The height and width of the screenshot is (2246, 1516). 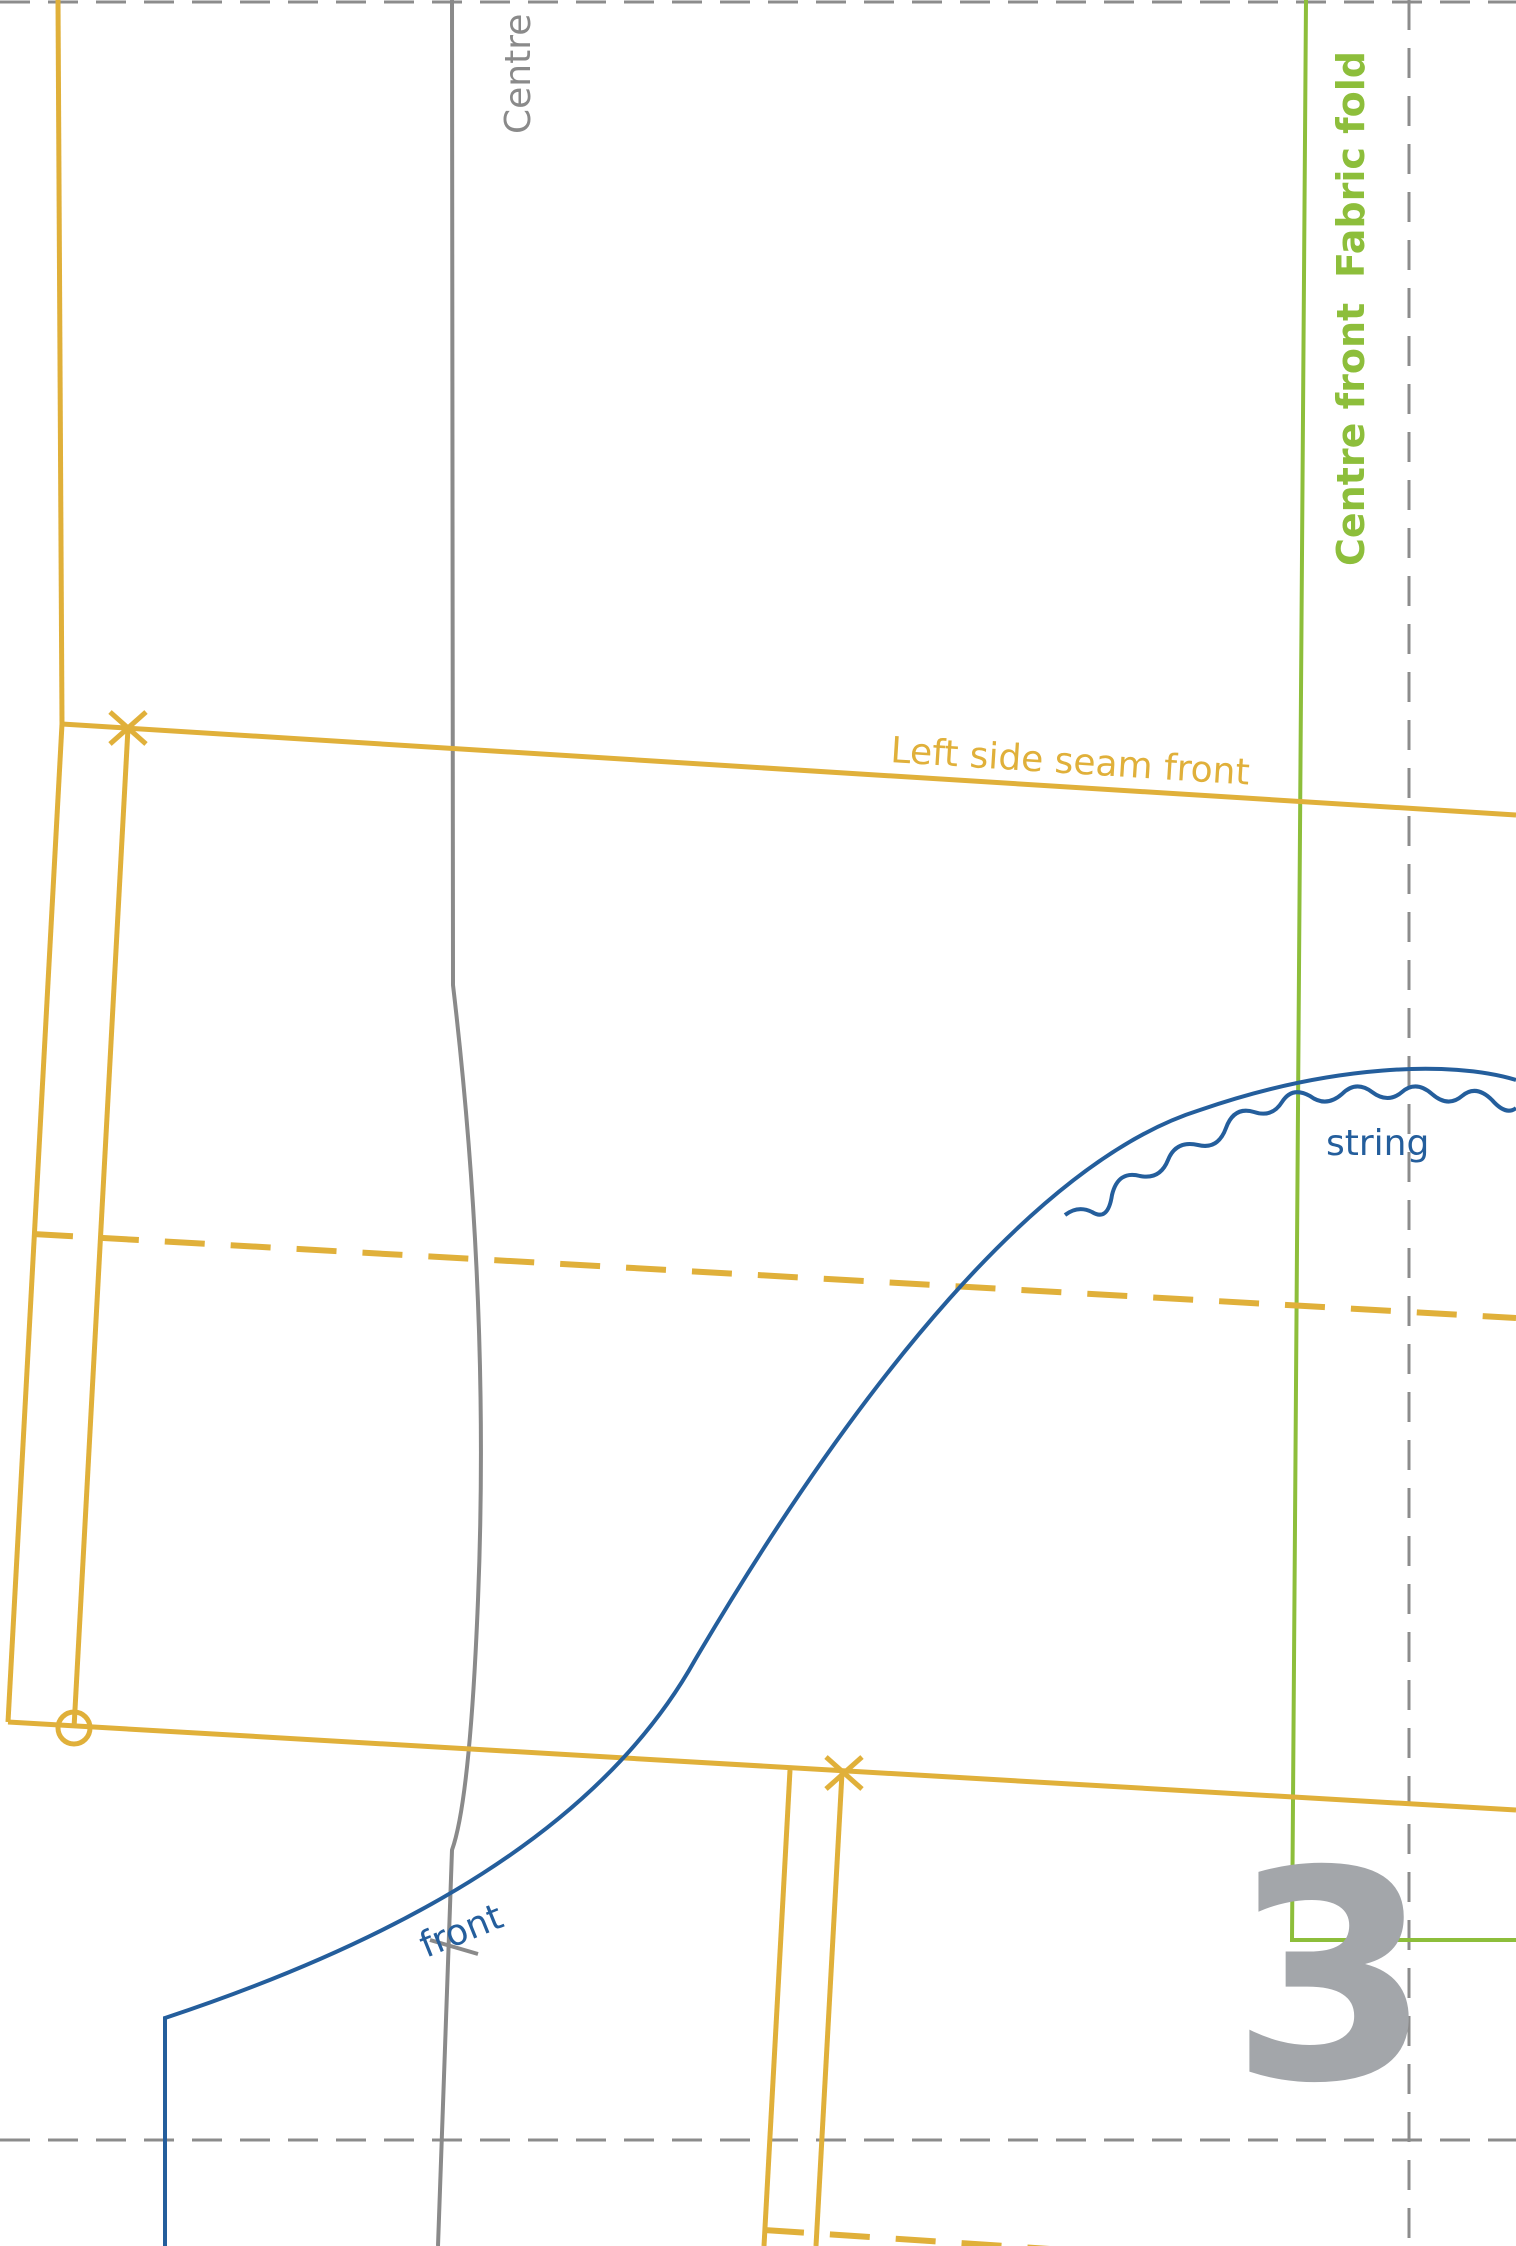 I want to click on page-number: 3, so click(x=1331, y=1978).